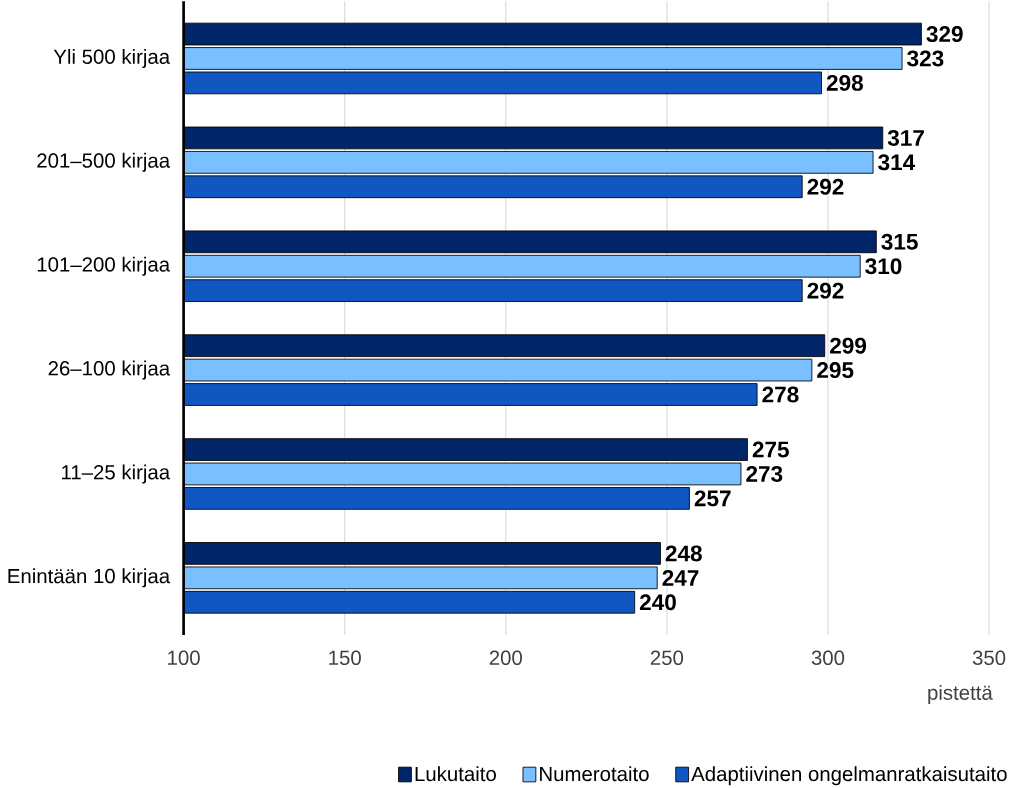  I want to click on x-tick-label: 250, so click(667, 657).